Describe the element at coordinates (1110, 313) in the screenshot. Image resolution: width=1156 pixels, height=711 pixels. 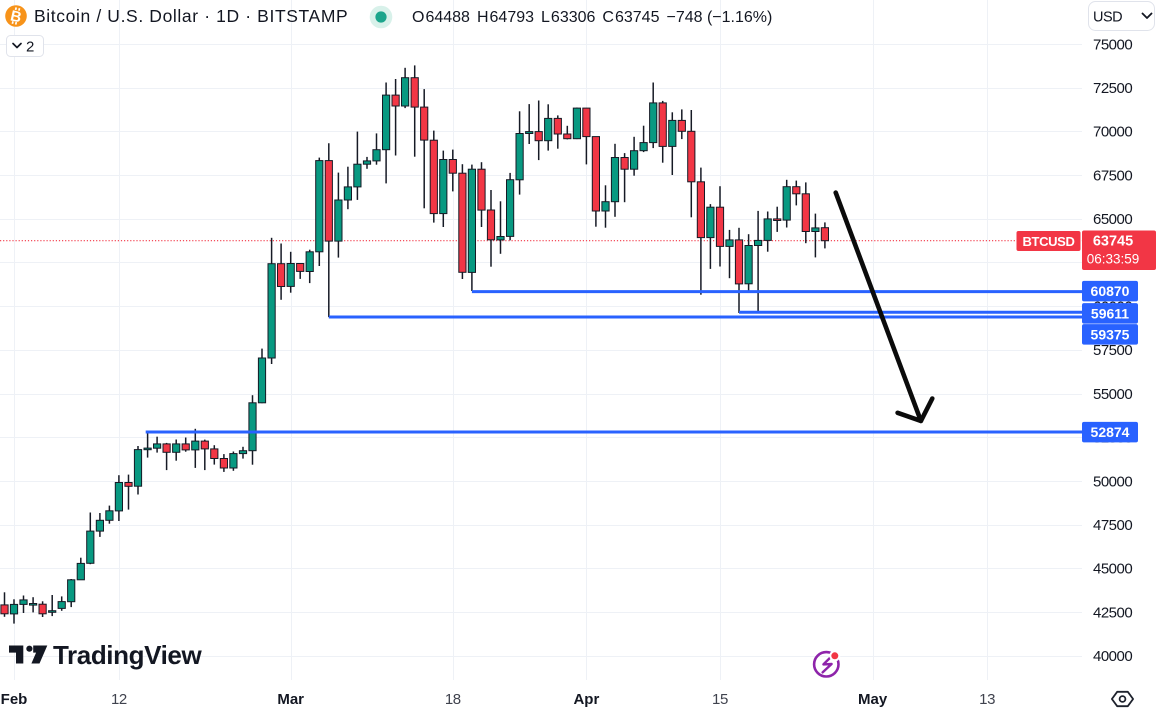
I see `svg-text: 59611` at that location.